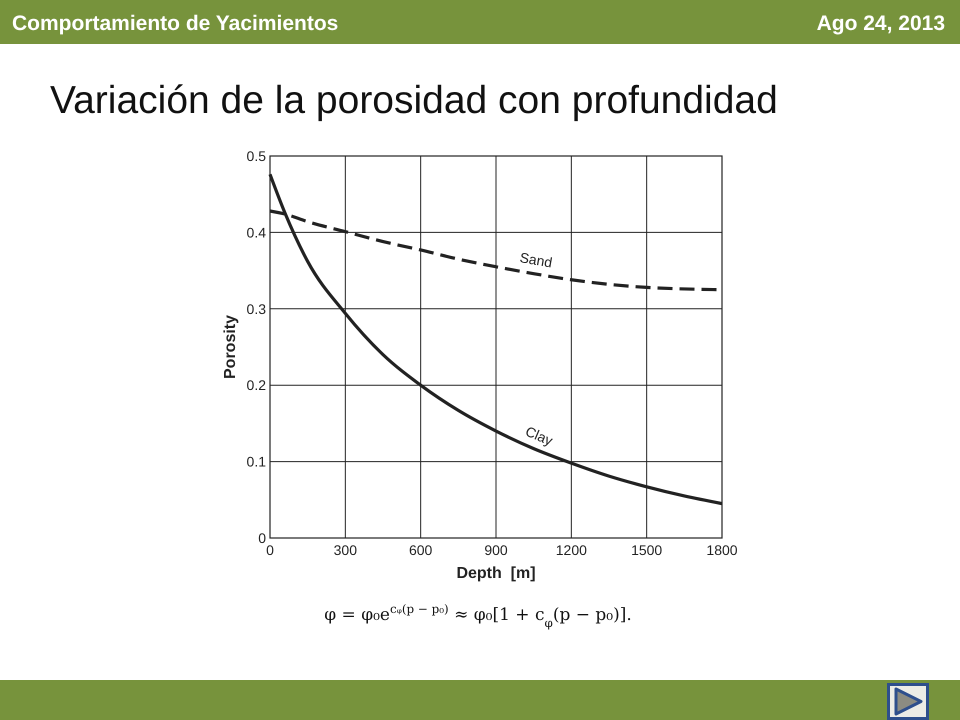 Image resolution: width=960 pixels, height=720 pixels. Describe the element at coordinates (346, 550) in the screenshot. I see `x-tick-label: 300` at that location.